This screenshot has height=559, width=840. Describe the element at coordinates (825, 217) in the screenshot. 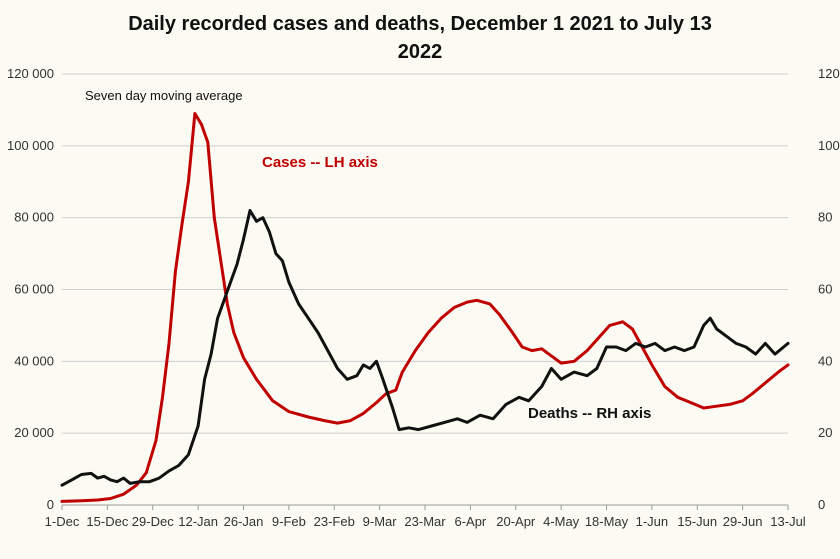

I see `right-tick-label: 80` at that location.